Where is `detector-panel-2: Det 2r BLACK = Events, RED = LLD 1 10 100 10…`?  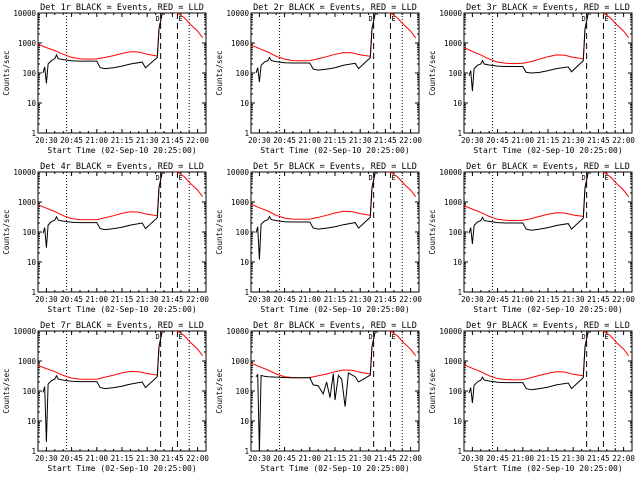
detector-panel-2: Det 2r BLACK = Events, RED = LLD 1 10 100 10… is located at coordinates (318, 79).